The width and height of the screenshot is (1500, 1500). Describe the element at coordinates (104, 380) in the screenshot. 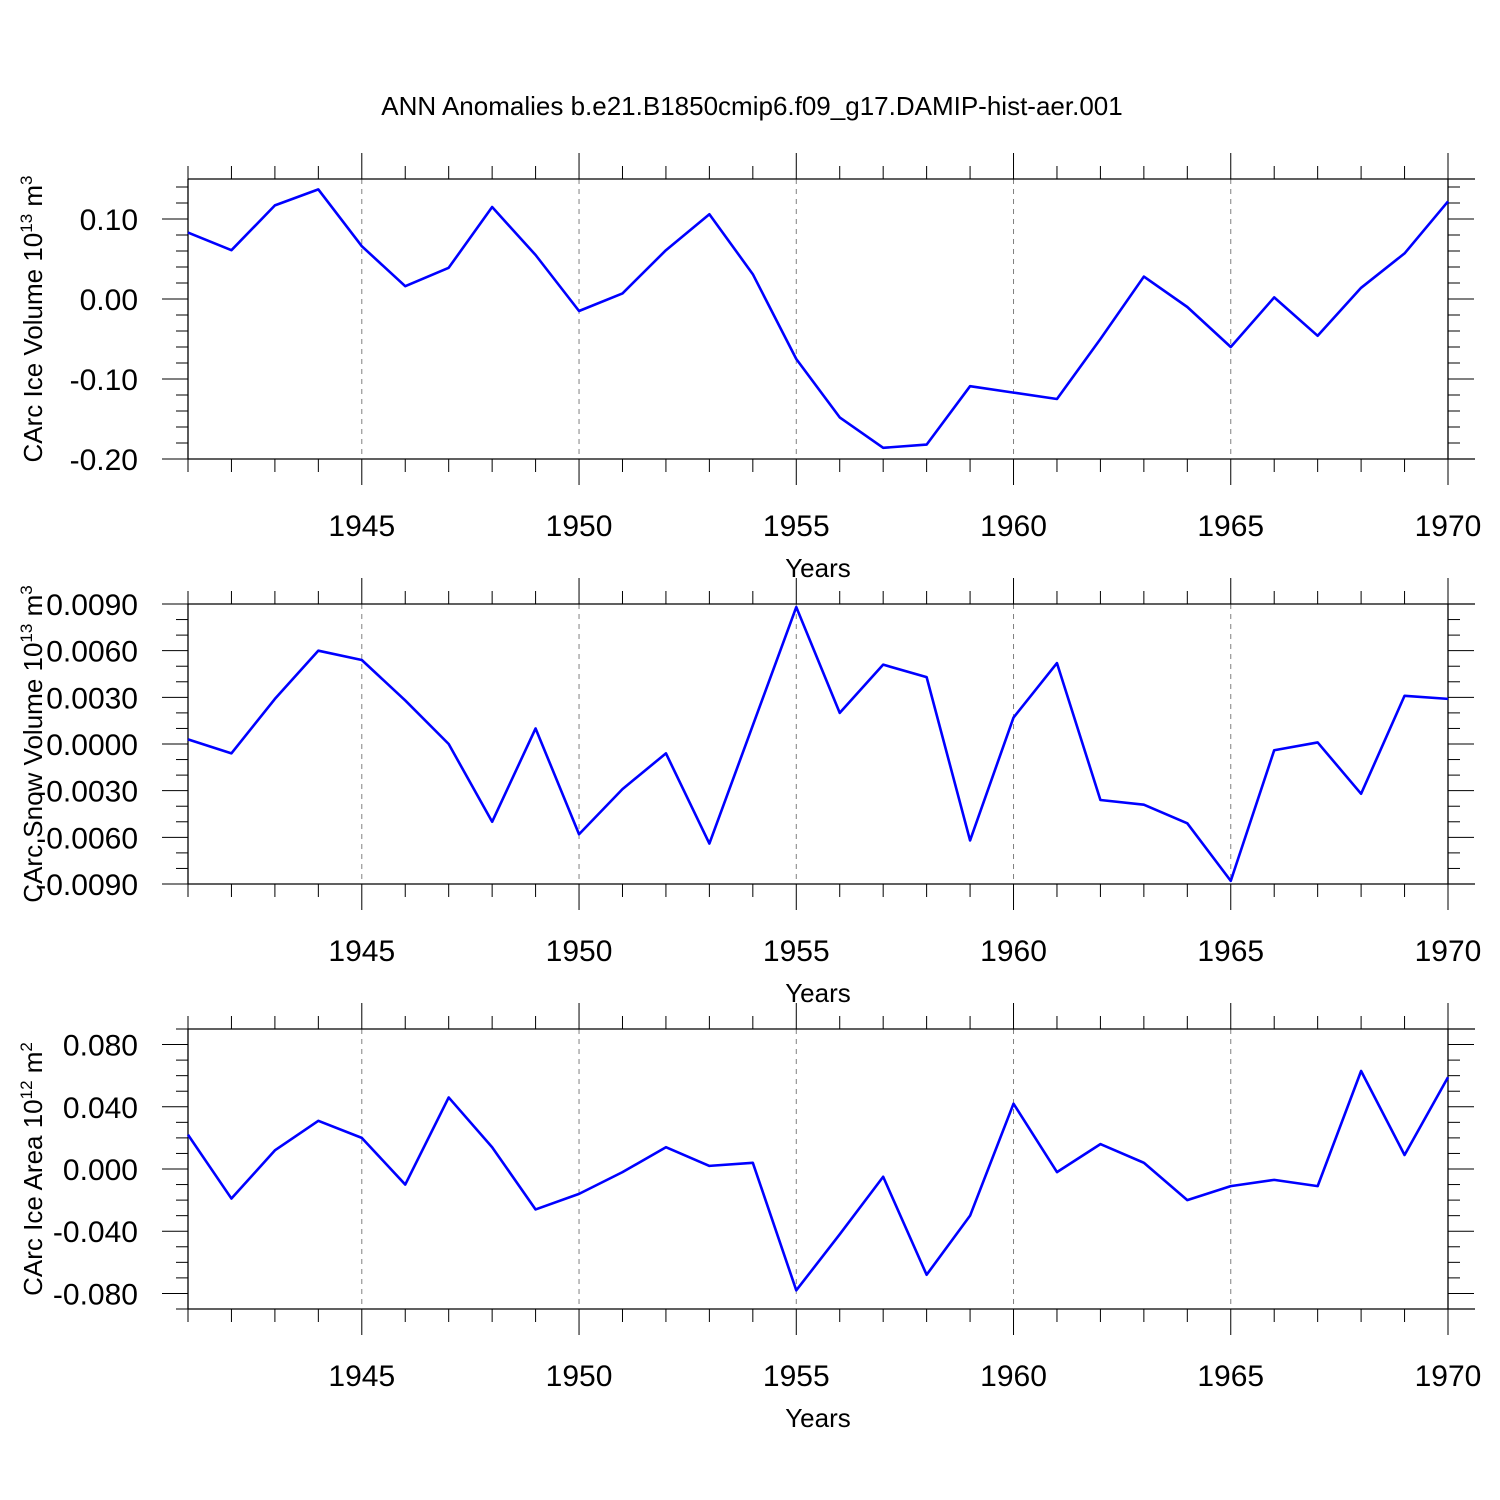

I see `y-tick-label: -0.10` at that location.